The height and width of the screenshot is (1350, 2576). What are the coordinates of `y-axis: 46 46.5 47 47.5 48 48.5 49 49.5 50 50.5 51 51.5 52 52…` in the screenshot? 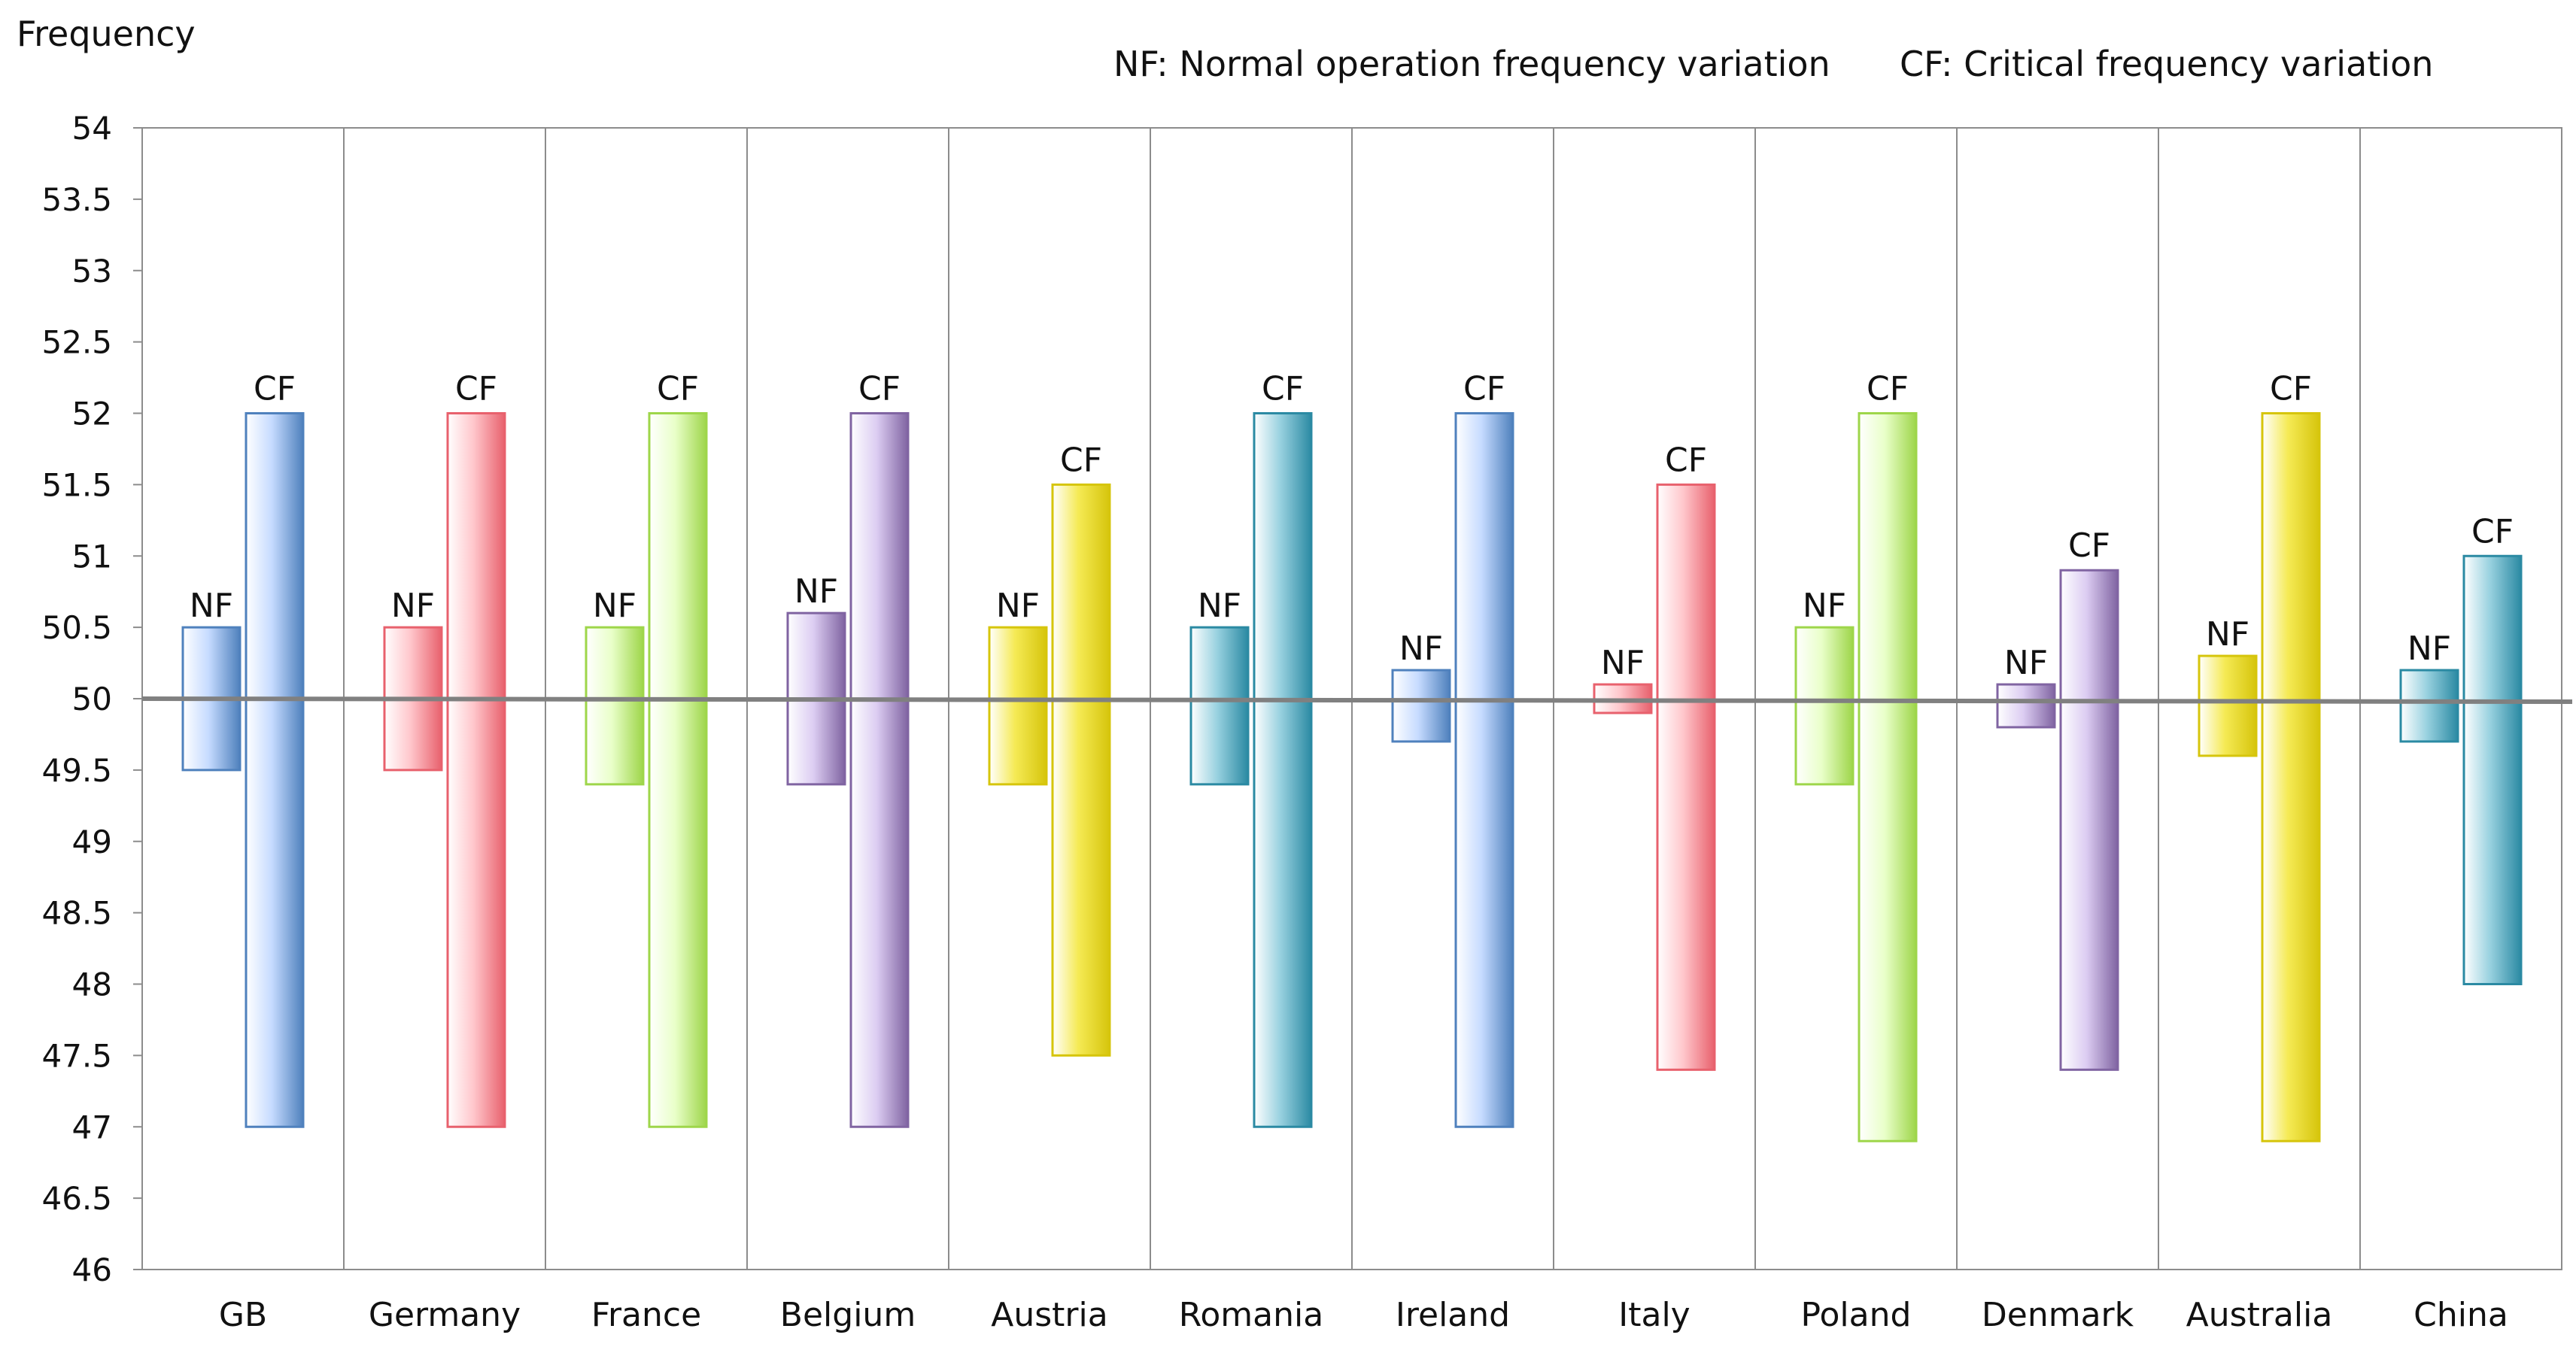 It's located at (92, 699).